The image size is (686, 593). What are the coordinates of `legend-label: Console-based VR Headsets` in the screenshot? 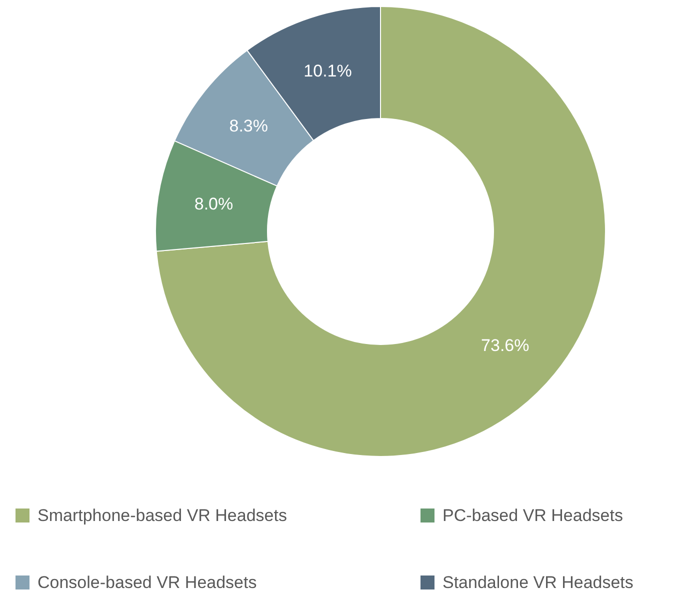 It's located at (147, 582).